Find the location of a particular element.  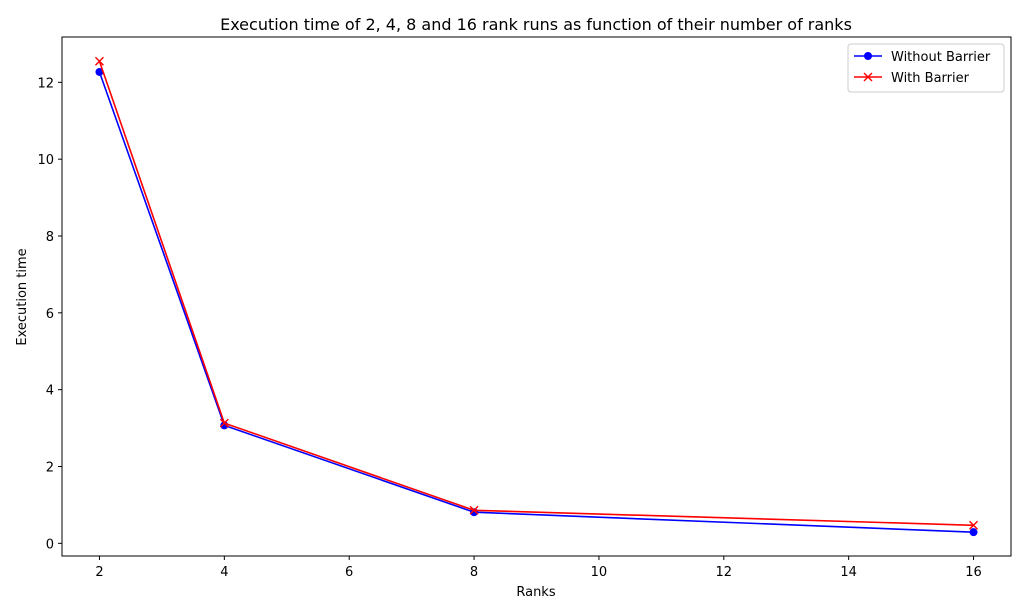

x-tick-label: 8 is located at coordinates (474, 572).